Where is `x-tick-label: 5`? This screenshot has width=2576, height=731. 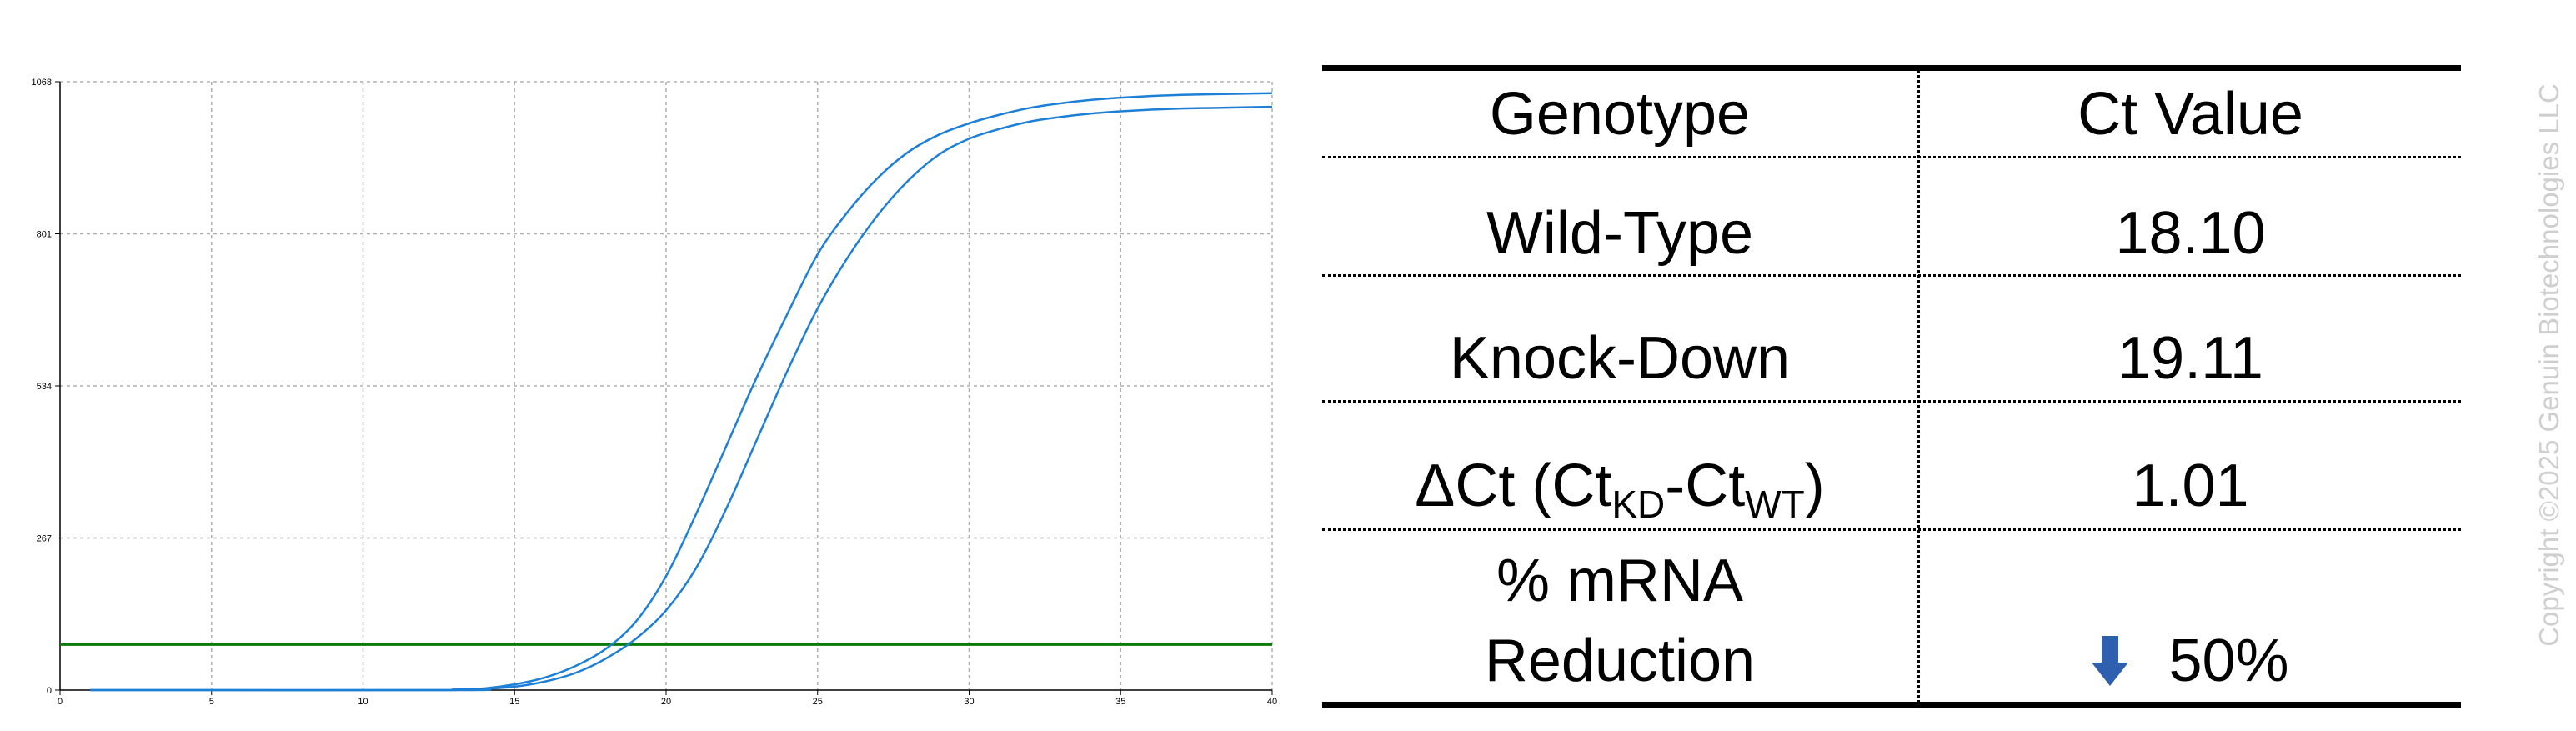
x-tick-label: 5 is located at coordinates (211, 702).